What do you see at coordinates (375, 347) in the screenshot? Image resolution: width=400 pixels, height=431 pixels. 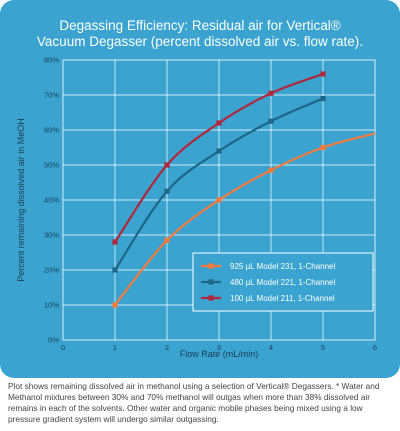 I see `x-tick-label: 6` at bounding box center [375, 347].